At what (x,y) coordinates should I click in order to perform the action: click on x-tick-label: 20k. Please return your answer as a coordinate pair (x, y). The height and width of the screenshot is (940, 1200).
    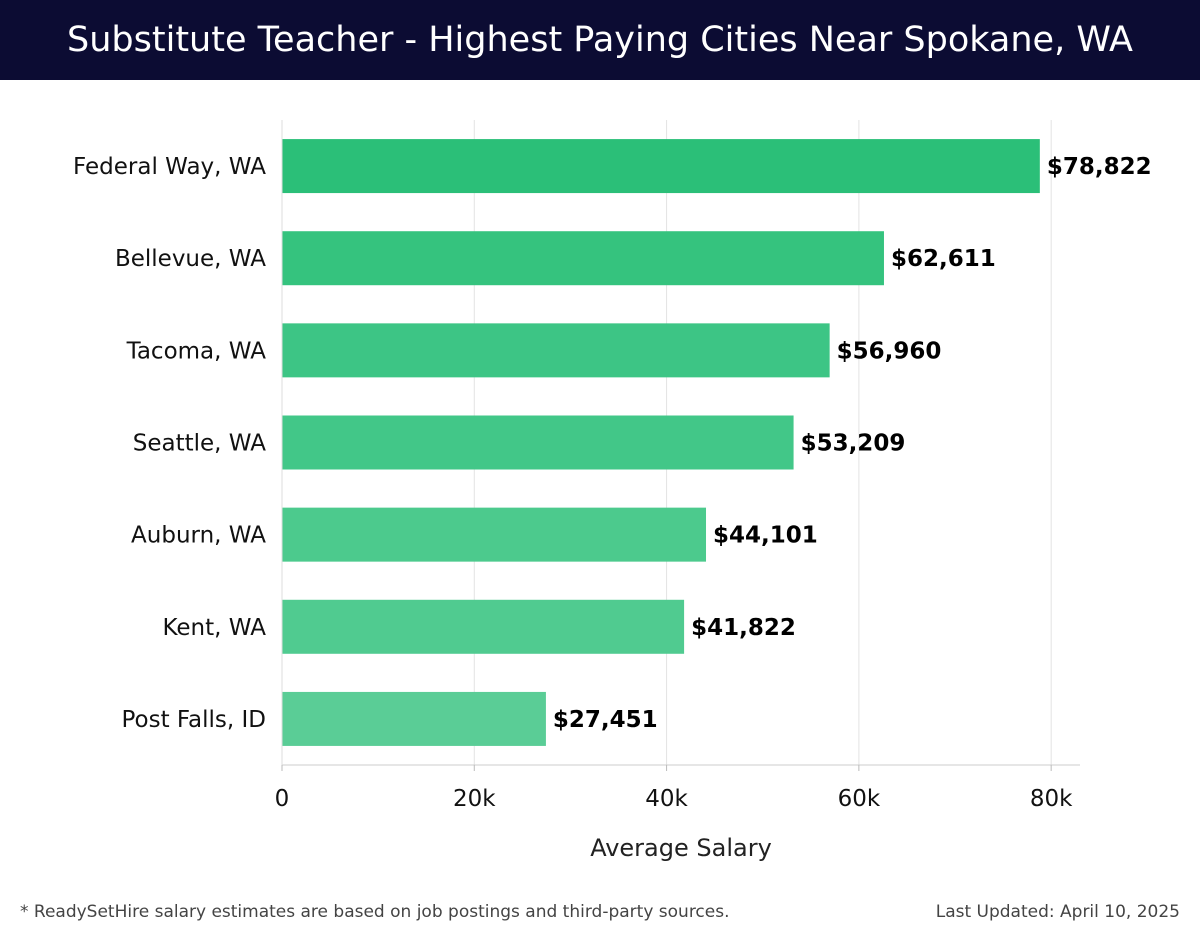
    Looking at the image, I should click on (474, 799).